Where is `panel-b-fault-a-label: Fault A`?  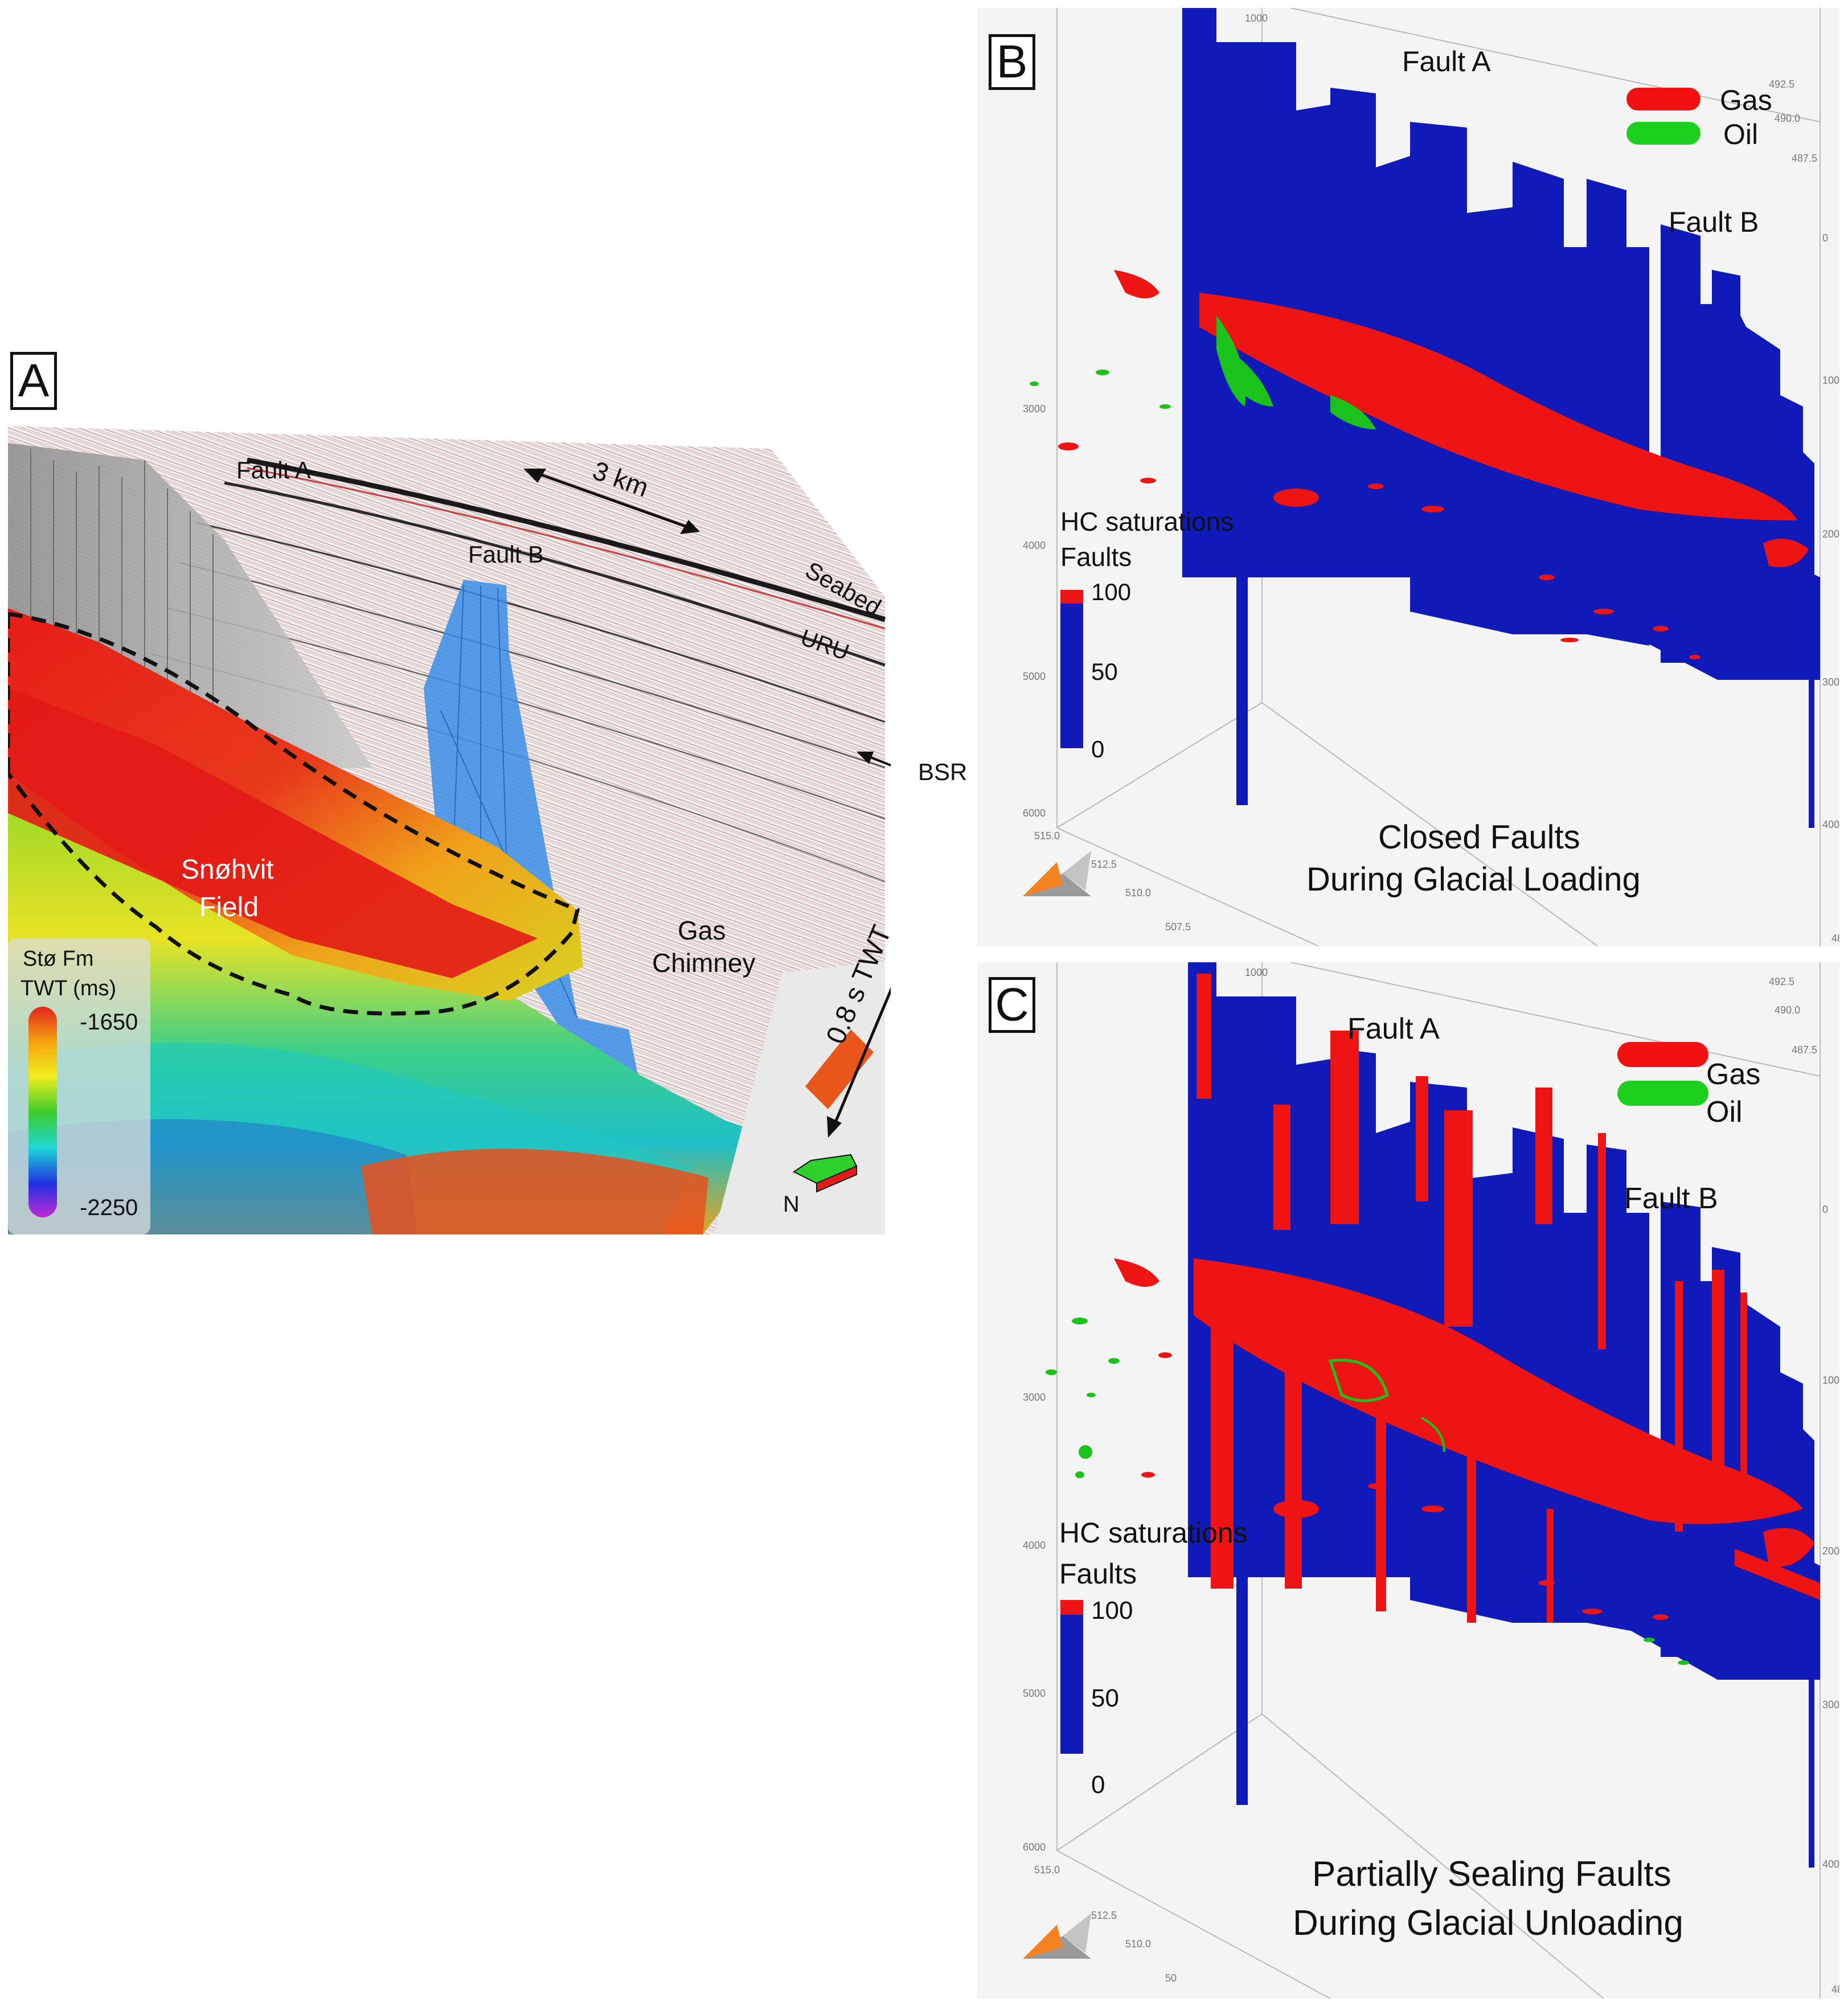
panel-b-fault-a-label: Fault A is located at coordinates (1446, 61).